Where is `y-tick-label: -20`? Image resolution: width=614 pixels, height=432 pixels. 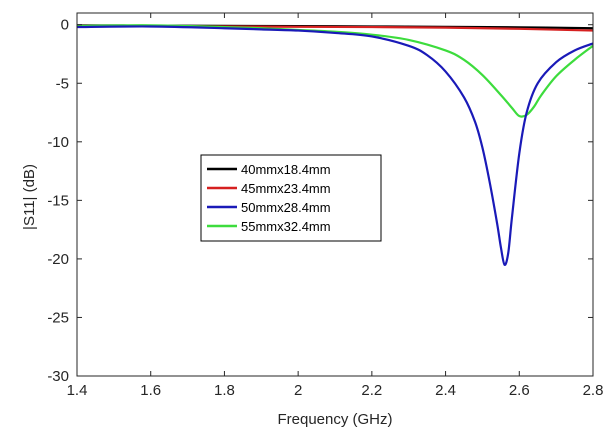
y-tick-label: -20 is located at coordinates (58, 259).